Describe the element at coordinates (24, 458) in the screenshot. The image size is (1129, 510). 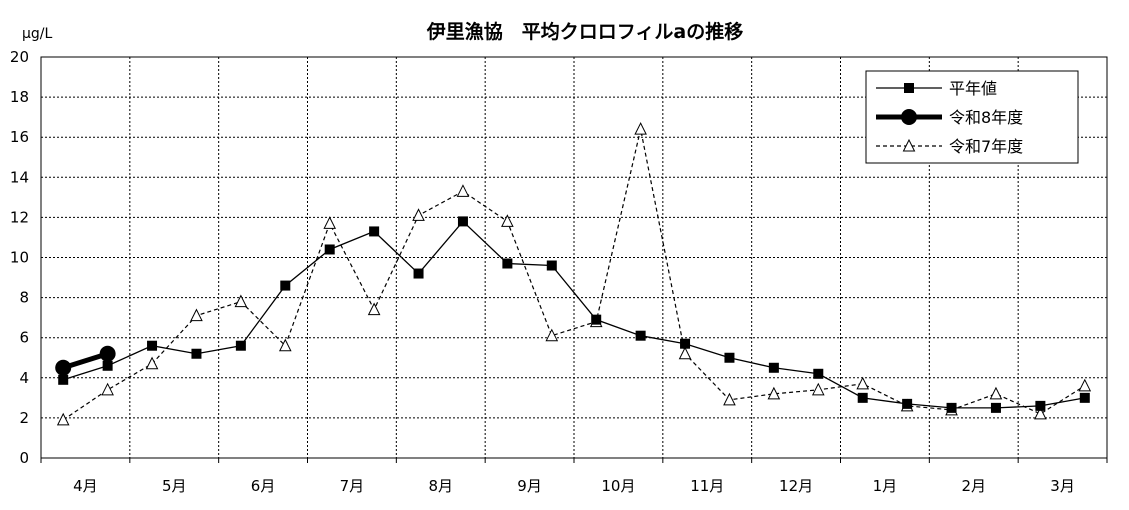
I see `y-tick-label: 0` at that location.